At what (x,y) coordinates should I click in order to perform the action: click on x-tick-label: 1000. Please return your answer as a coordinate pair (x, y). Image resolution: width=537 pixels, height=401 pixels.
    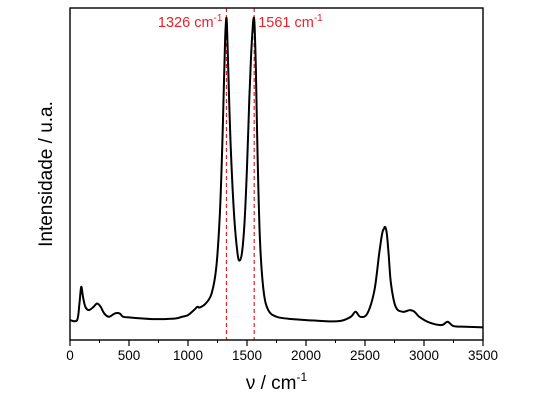
    Looking at the image, I should click on (188, 355).